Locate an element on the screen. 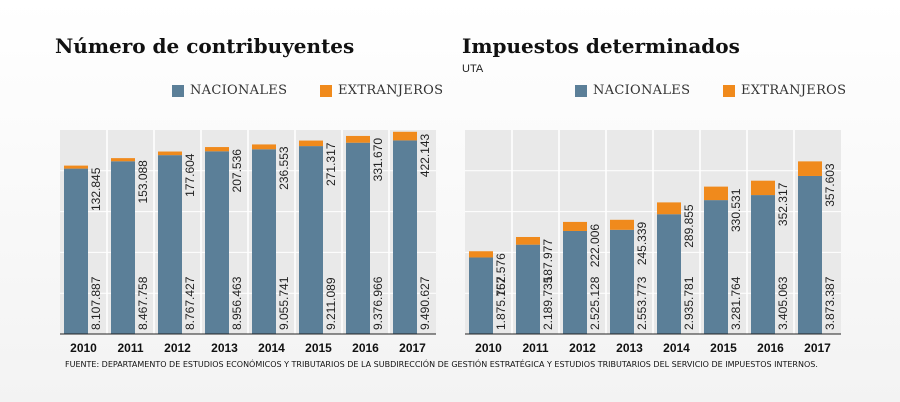 This screenshot has width=900, height=402. data-label-nacionales: 2.935.781 is located at coordinates (689, 303).